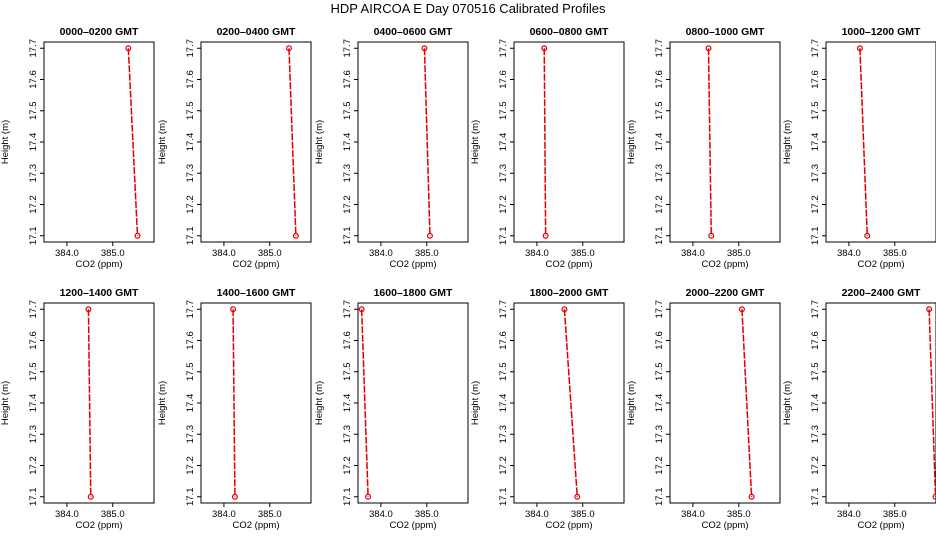 This screenshot has width=936, height=540. What do you see at coordinates (256, 32) in the screenshot?
I see `panel-title: 0200–0400 GMT` at bounding box center [256, 32].